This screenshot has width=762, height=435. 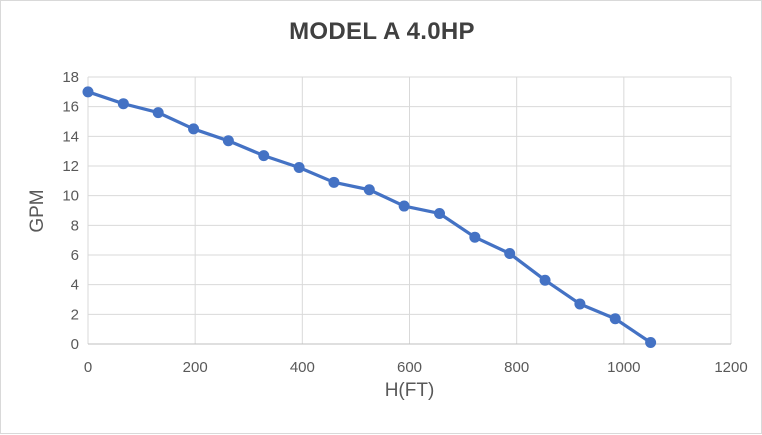 I want to click on y-tick-label: 8, so click(x=75, y=225).